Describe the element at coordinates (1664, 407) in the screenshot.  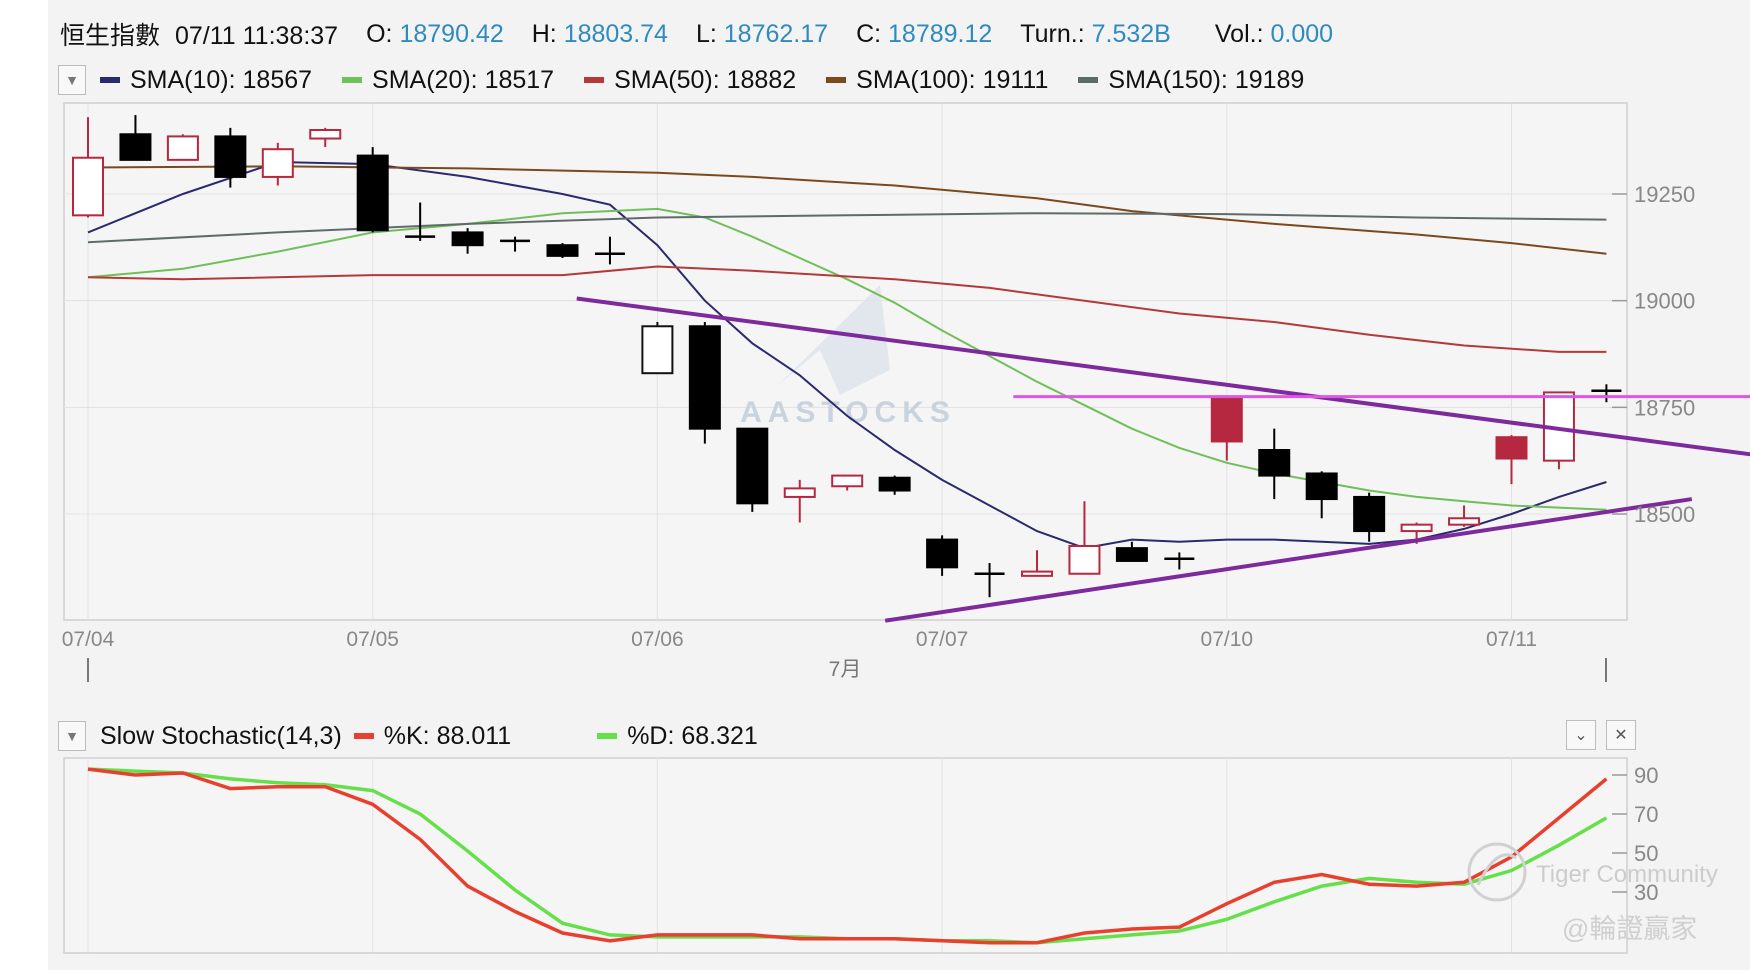
I see `y-tick-label: 18750` at that location.